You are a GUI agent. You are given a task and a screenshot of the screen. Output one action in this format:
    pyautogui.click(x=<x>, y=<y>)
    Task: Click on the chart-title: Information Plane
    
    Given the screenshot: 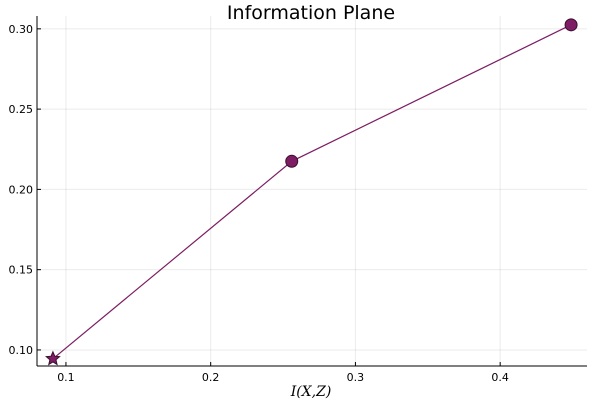 What is the action you would take?
    pyautogui.click(x=311, y=13)
    